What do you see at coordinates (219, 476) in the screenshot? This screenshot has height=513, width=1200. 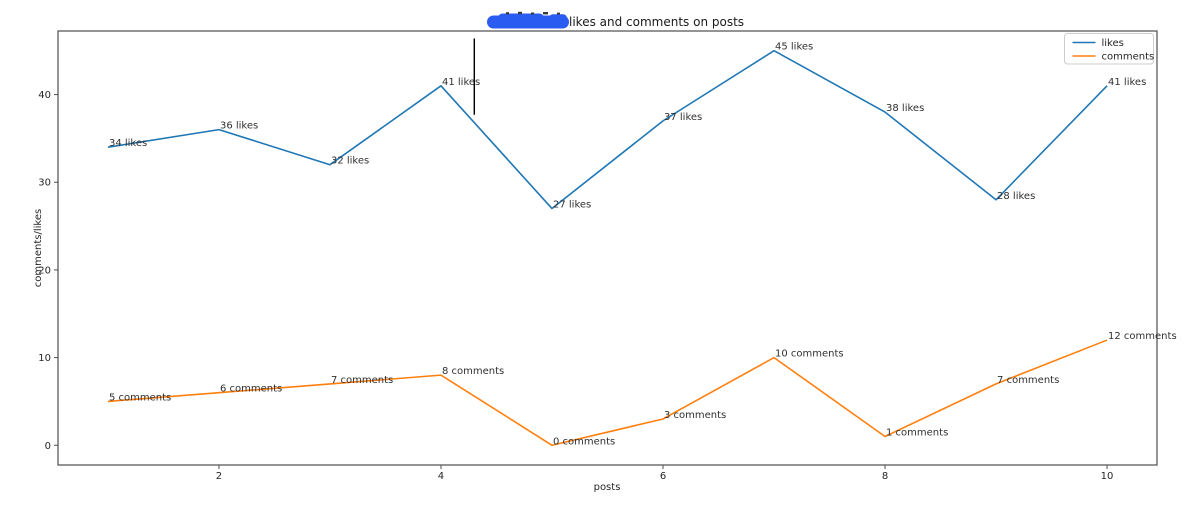 I see `x-tick-label: 2` at bounding box center [219, 476].